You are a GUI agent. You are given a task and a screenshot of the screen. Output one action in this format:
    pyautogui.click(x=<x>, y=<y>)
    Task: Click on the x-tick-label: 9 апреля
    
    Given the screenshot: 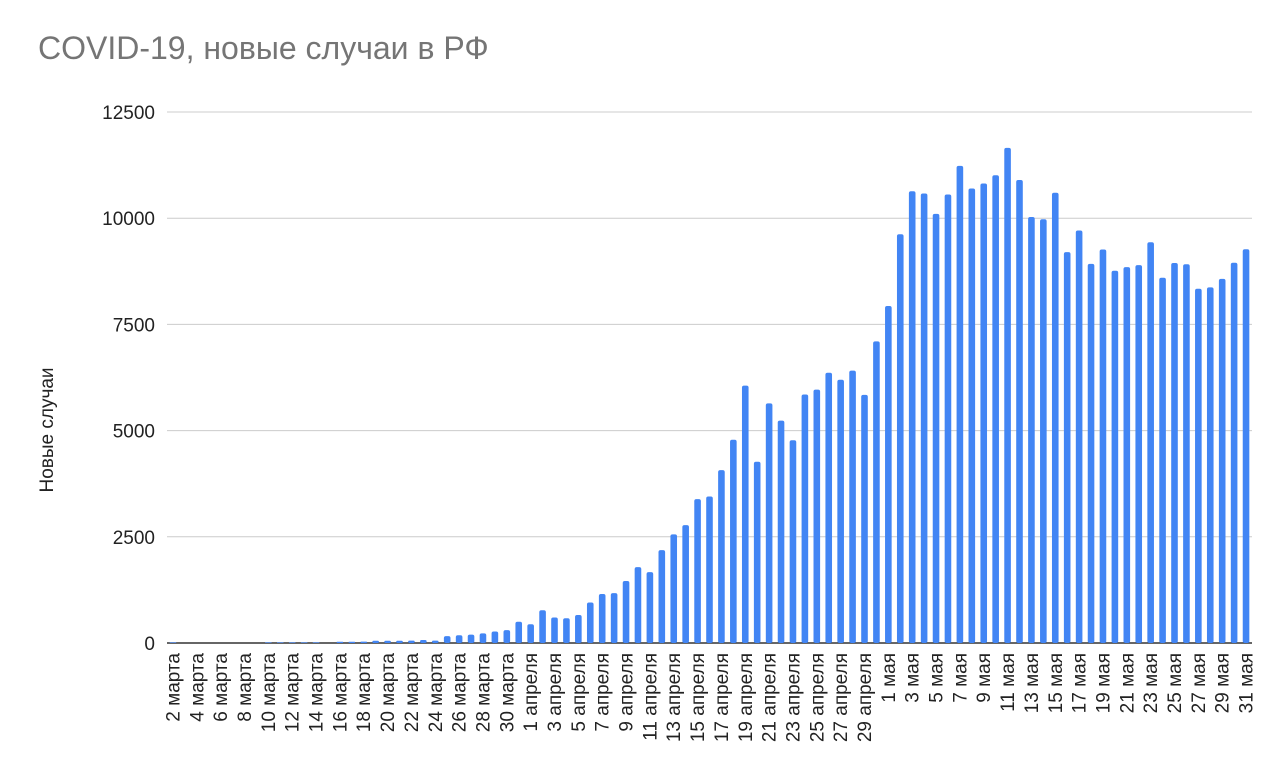 What is the action you would take?
    pyautogui.click(x=627, y=692)
    